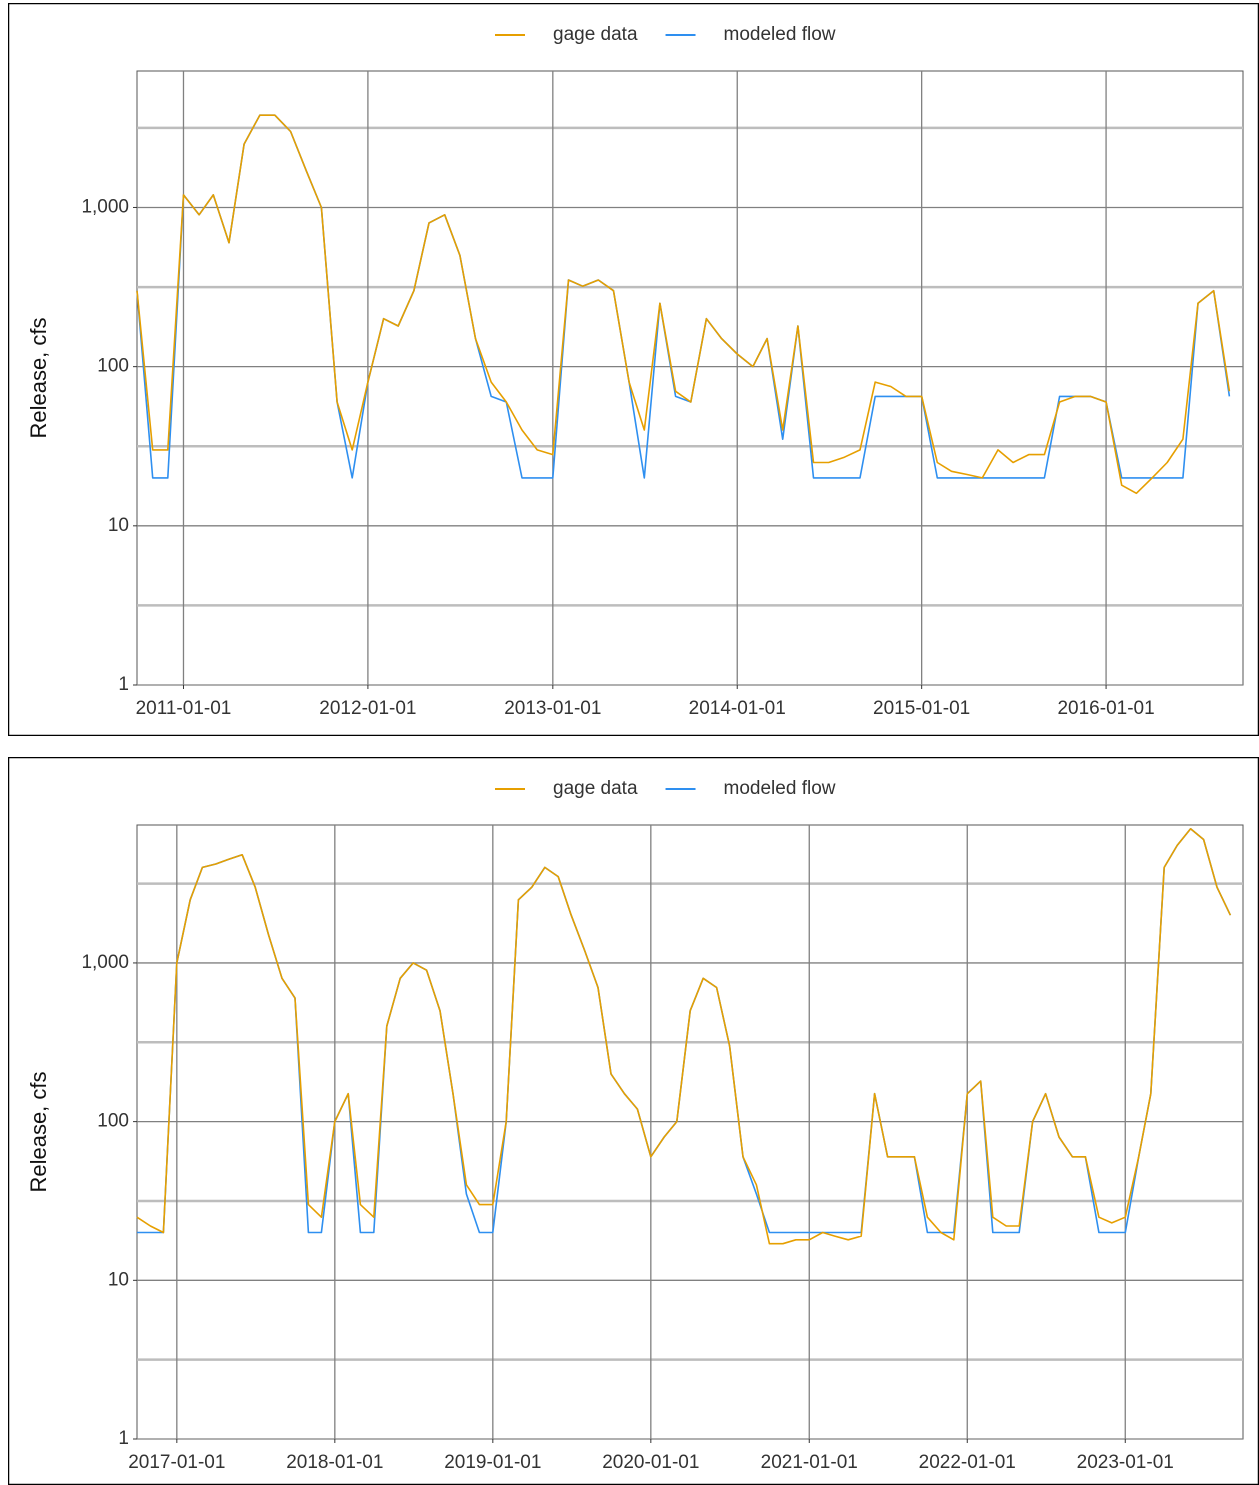 The width and height of the screenshot is (1259, 1485). I want to click on x-tick-label: 2023-01-01, so click(1125, 1462).